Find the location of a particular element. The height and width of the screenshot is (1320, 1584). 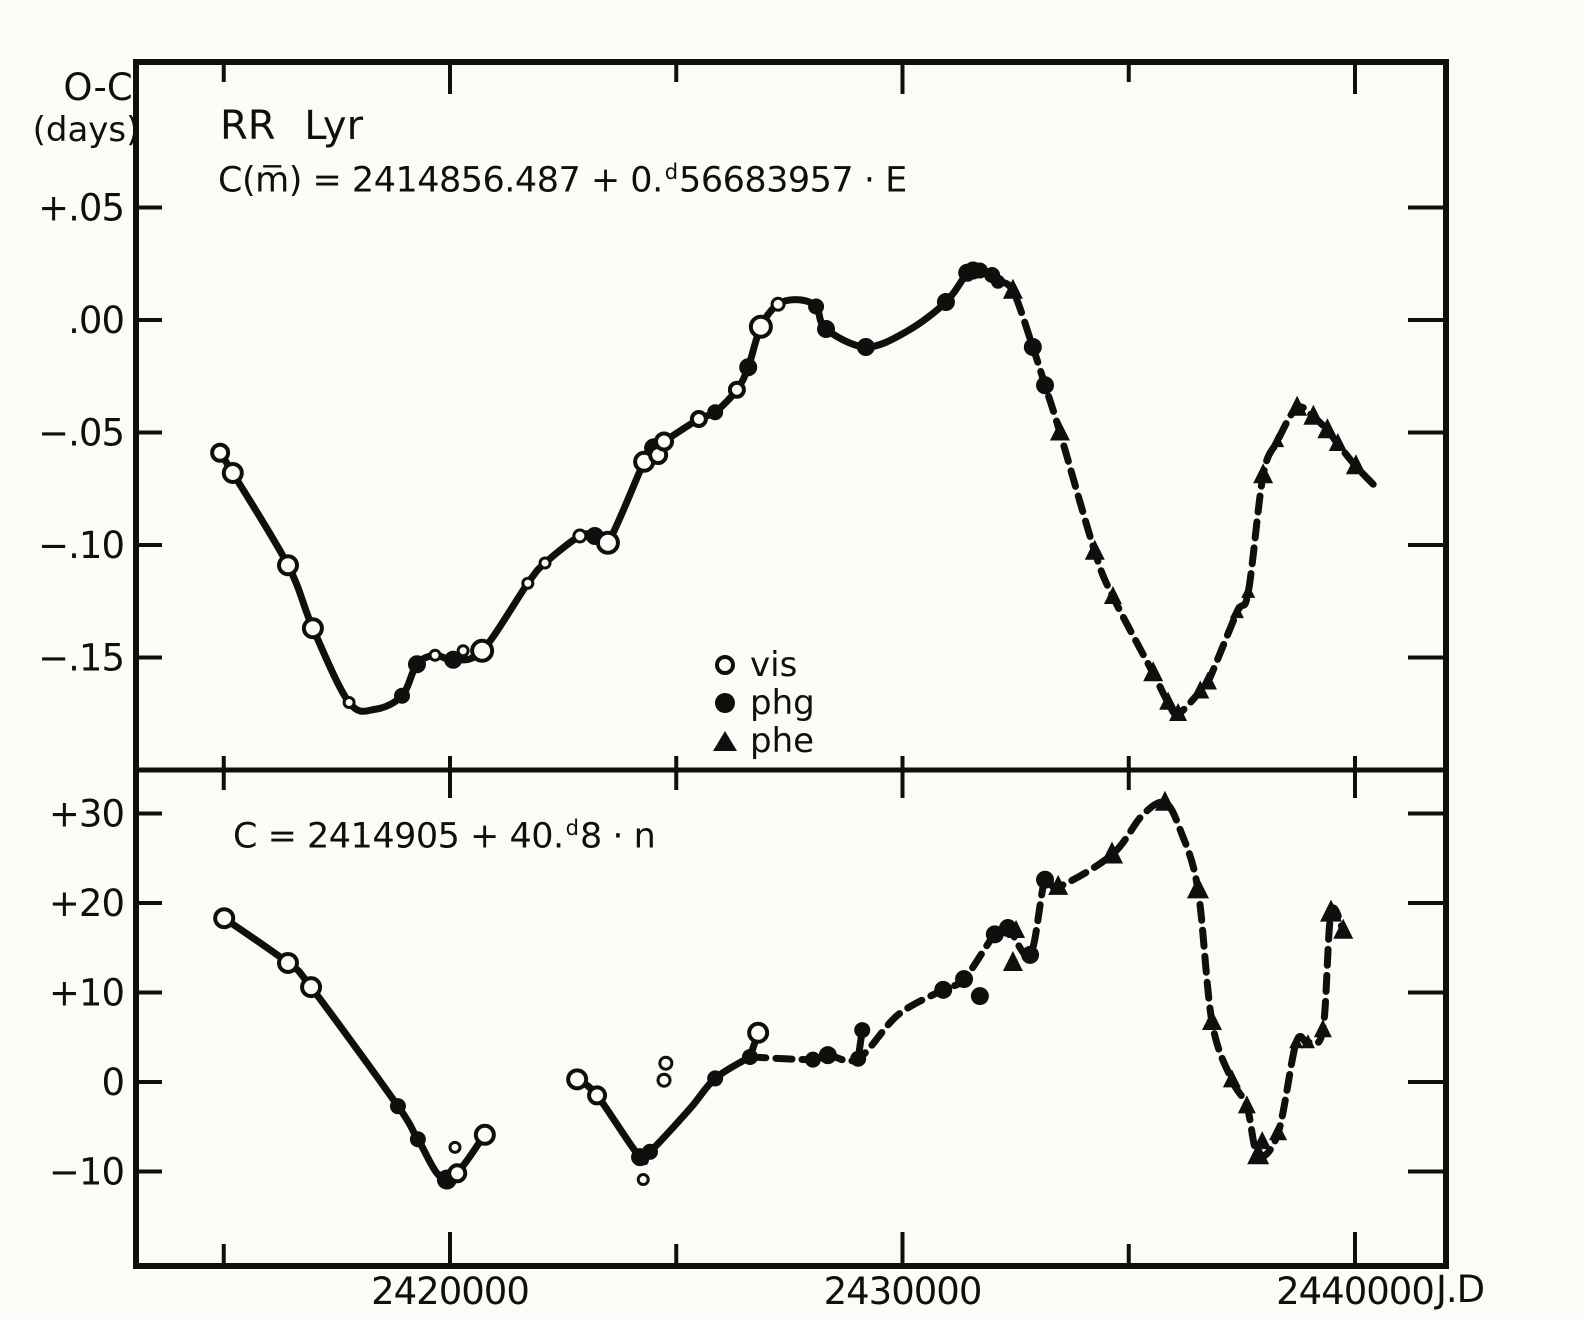

formula2-post: 8 · n is located at coordinates (617, 836).